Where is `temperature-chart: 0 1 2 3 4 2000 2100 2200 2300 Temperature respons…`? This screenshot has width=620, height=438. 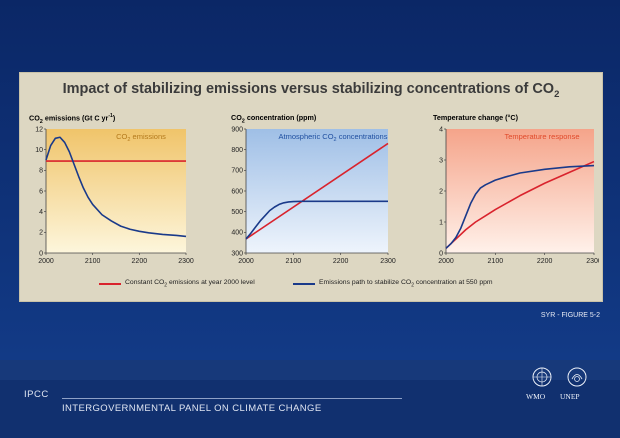
temperature-chart: 0 1 2 3 4 2000 2100 2200 2300 Temperature respons… is located at coordinates (518, 195).